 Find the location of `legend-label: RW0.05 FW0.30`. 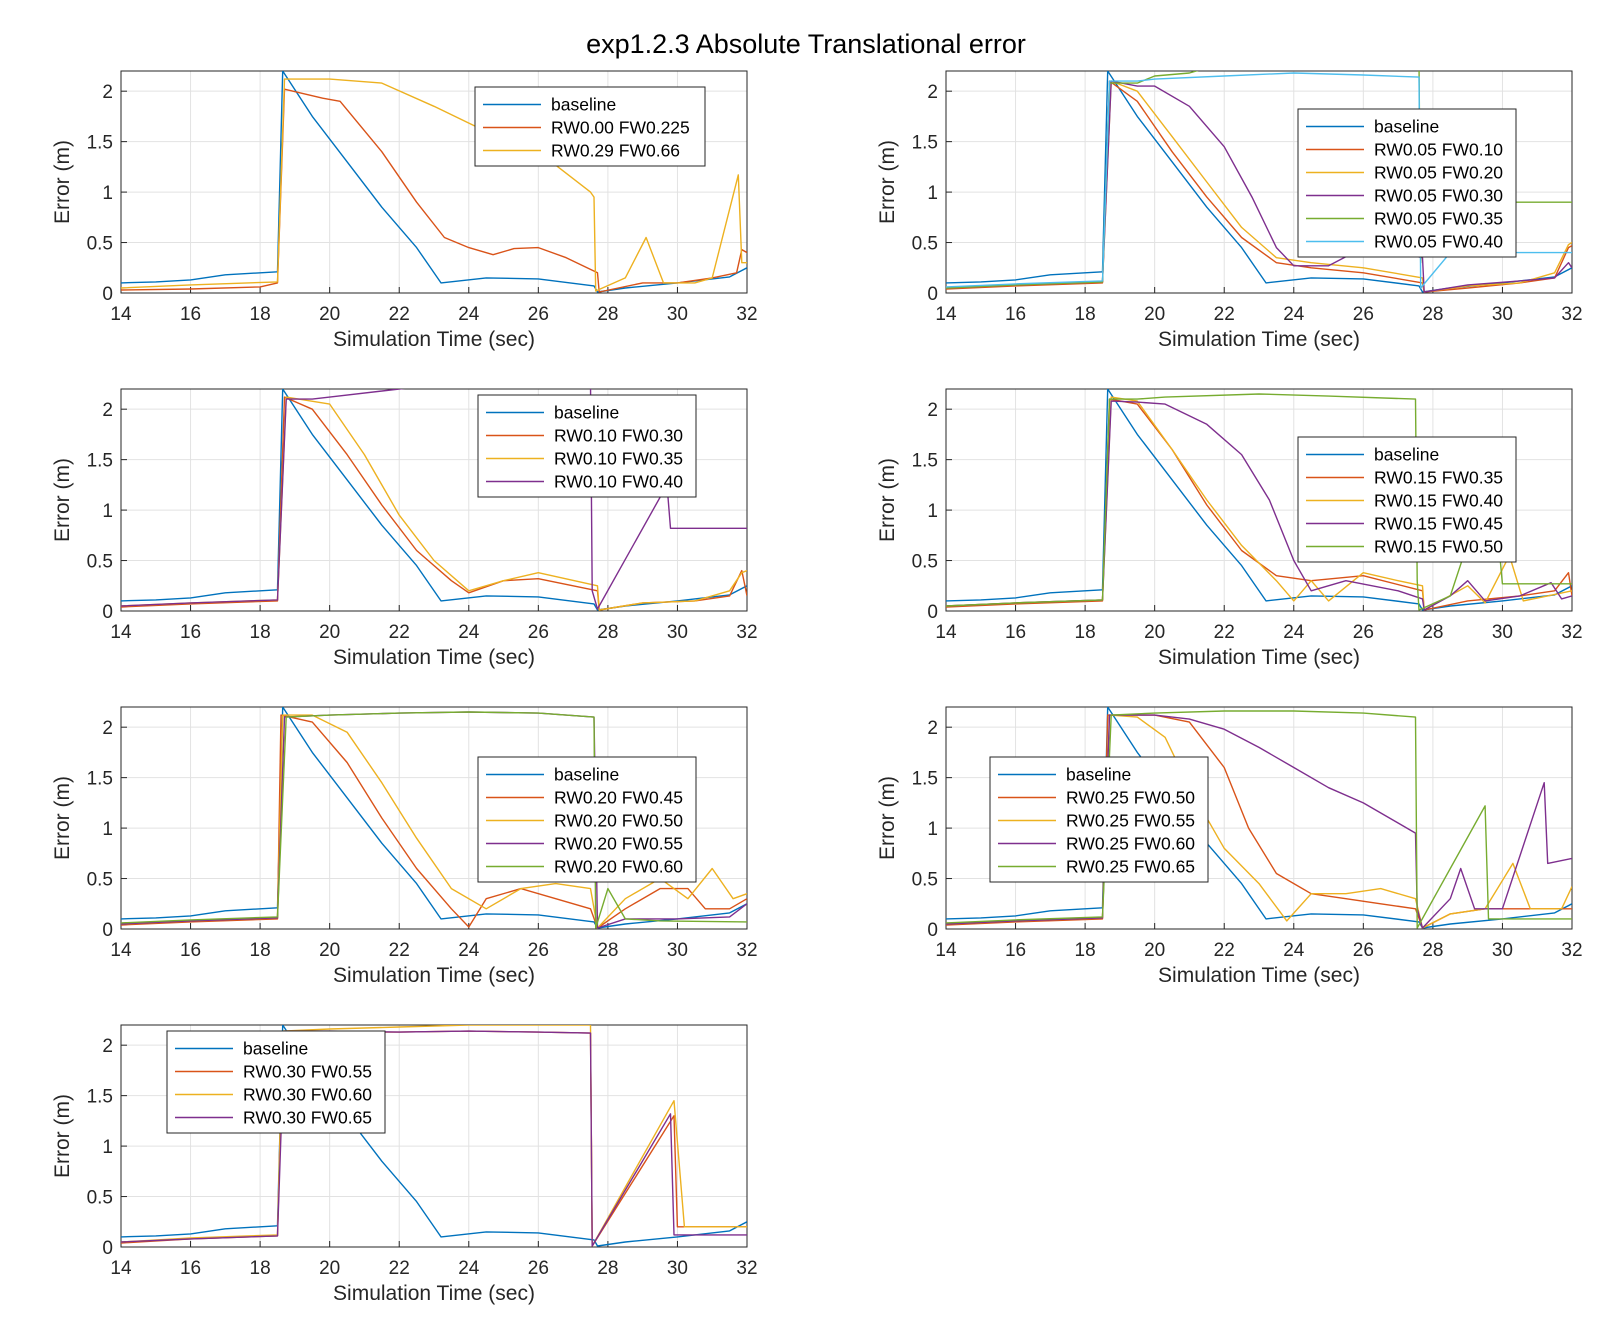

legend-label: RW0.05 FW0.30 is located at coordinates (1438, 196).